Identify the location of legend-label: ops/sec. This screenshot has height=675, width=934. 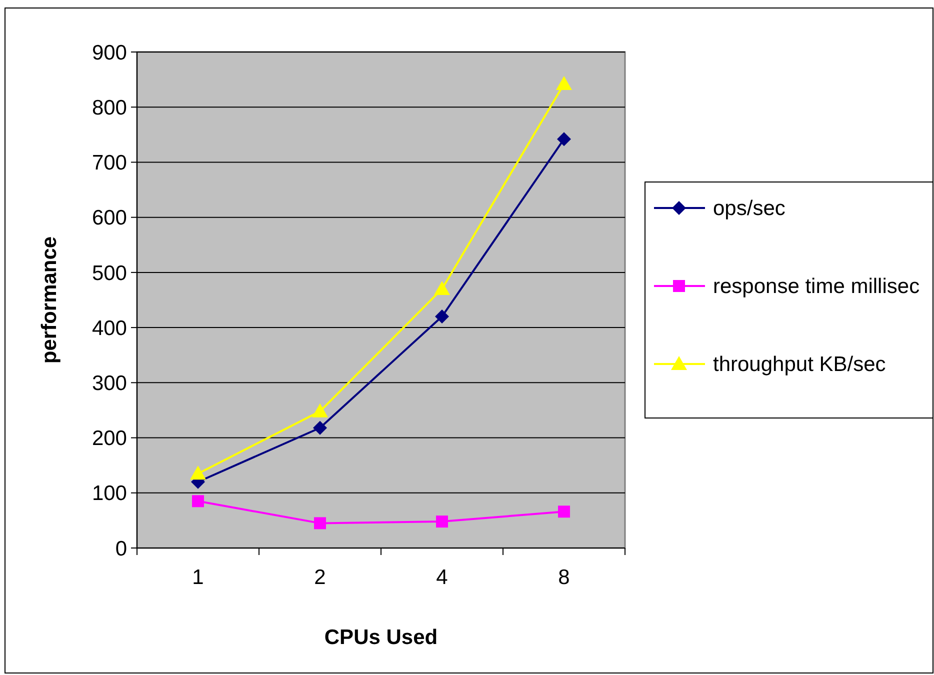
(749, 208).